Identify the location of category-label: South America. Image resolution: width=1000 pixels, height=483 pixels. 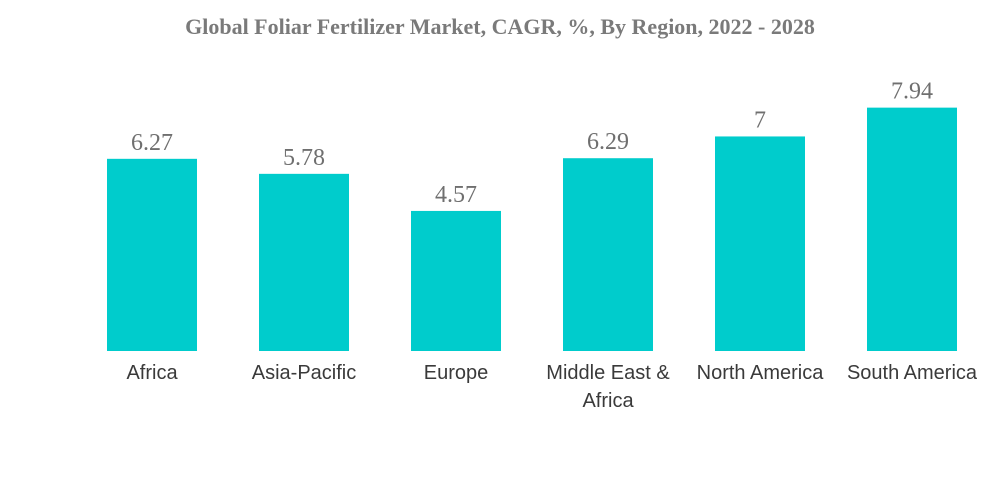
(912, 373).